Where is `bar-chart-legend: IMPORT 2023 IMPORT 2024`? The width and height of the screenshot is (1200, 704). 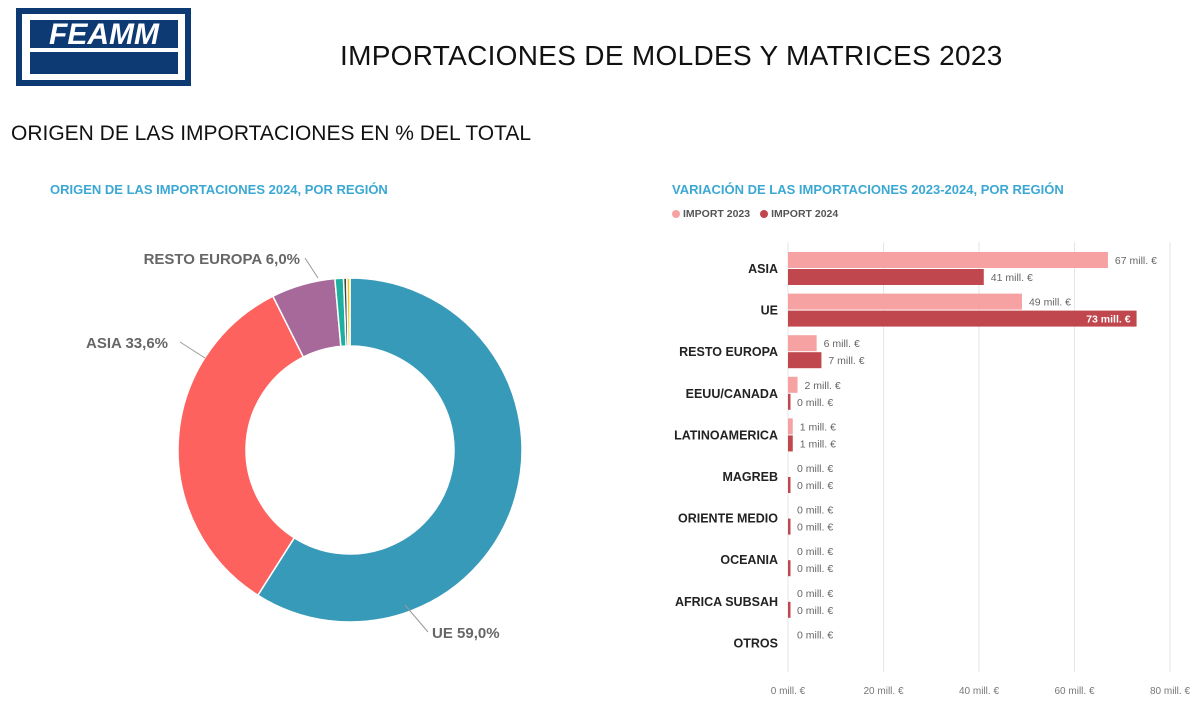 bar-chart-legend: IMPORT 2023 IMPORT 2024 is located at coordinates (755, 214).